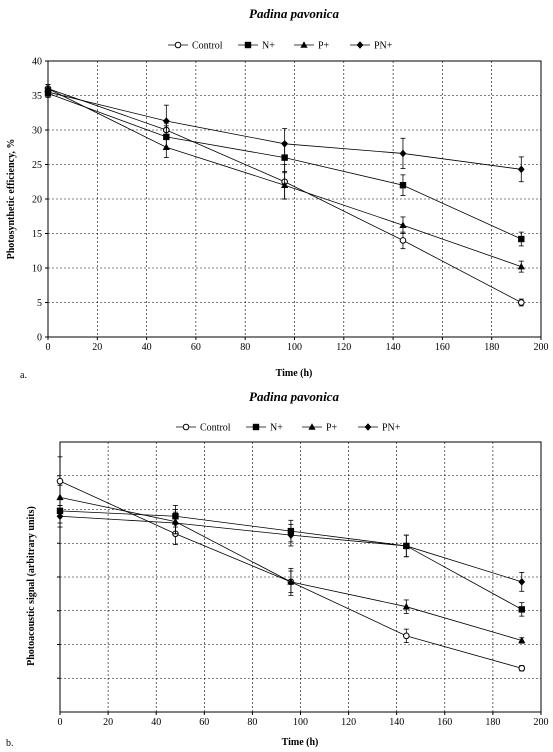 The image size is (553, 752). I want to click on chart-b-legend: Control N+ P+ PN+, so click(288, 428).